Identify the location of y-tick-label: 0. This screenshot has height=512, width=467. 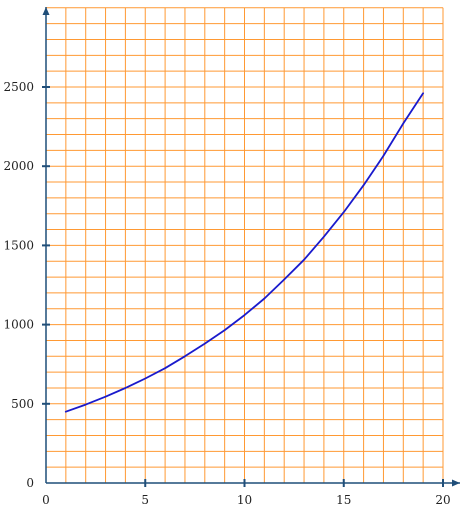
(30, 483).